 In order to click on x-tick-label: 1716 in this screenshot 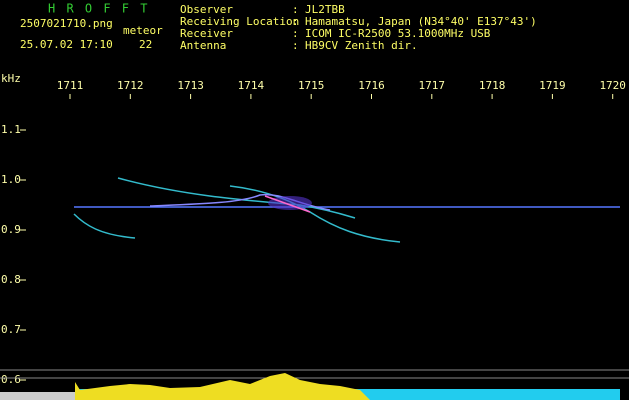, I will do `click(371, 85)`.